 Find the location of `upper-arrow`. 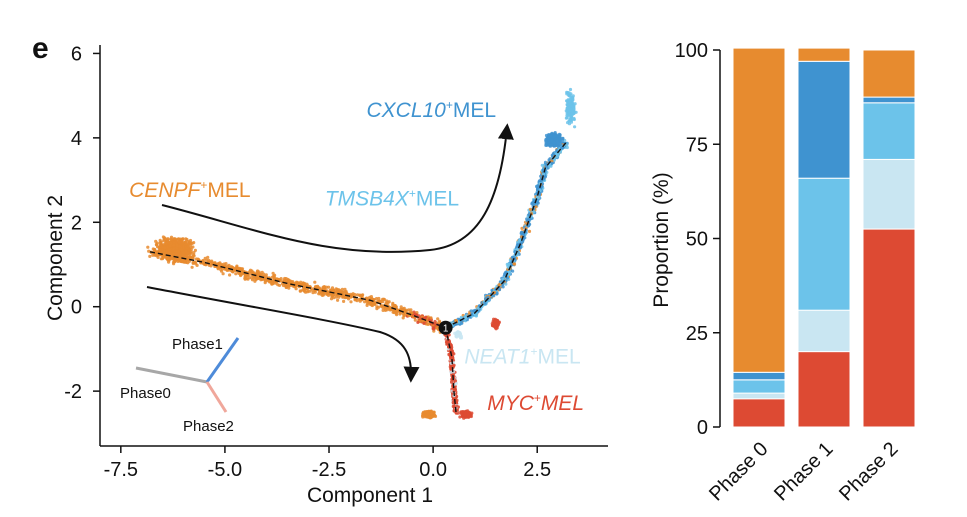

upper-arrow is located at coordinates (337, 188).